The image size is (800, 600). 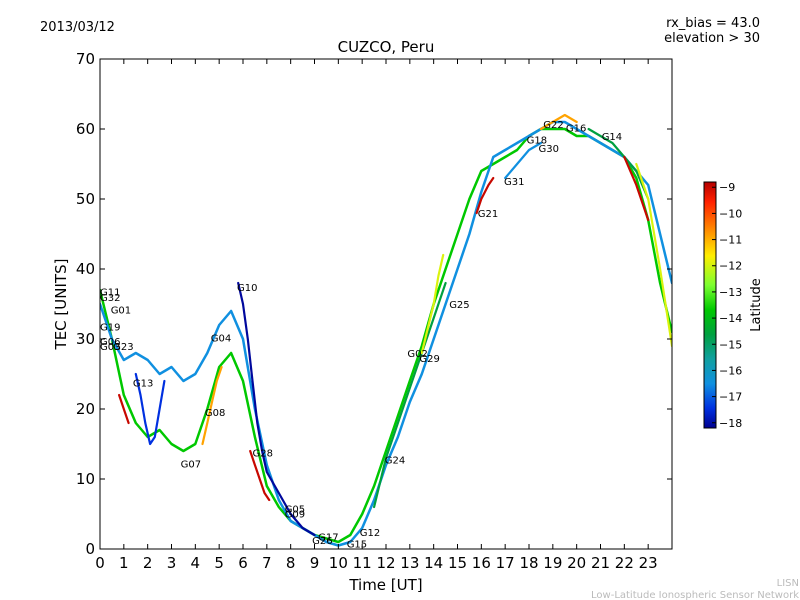 What do you see at coordinates (488, 214) in the screenshot?
I see `sat-label-G21: G21` at bounding box center [488, 214].